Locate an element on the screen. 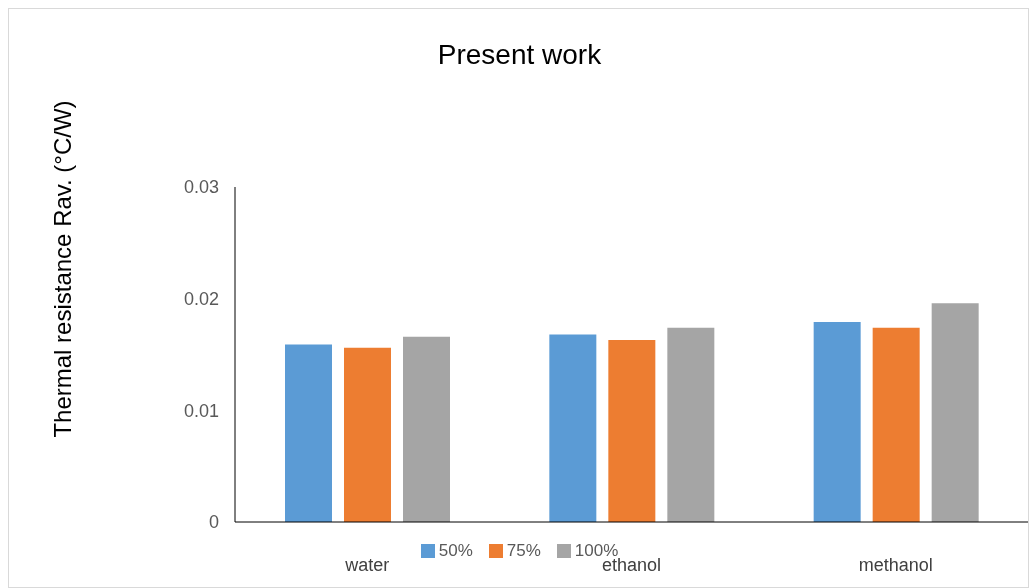 The height and width of the screenshot is (588, 1029). chart-title: Present work is located at coordinates (519, 55).